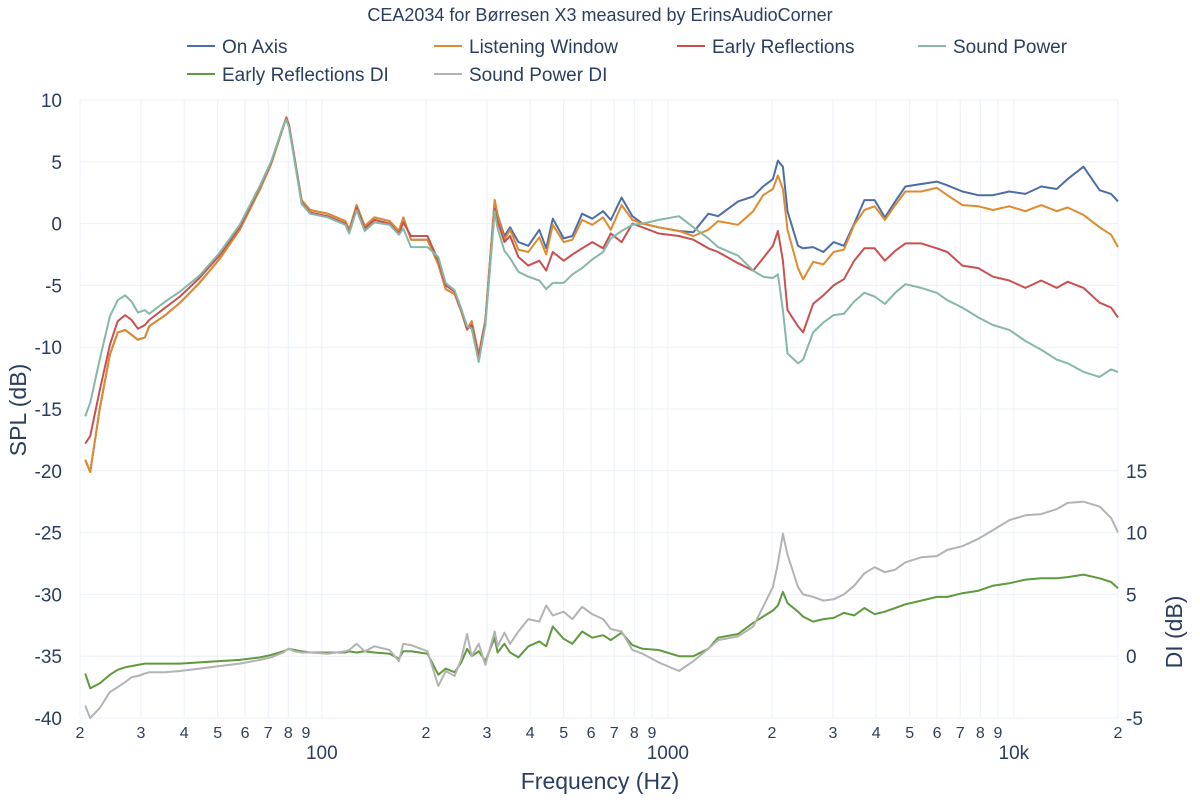  Describe the element at coordinates (1010, 47) in the screenshot. I see `legend-label: Sound Power` at that location.